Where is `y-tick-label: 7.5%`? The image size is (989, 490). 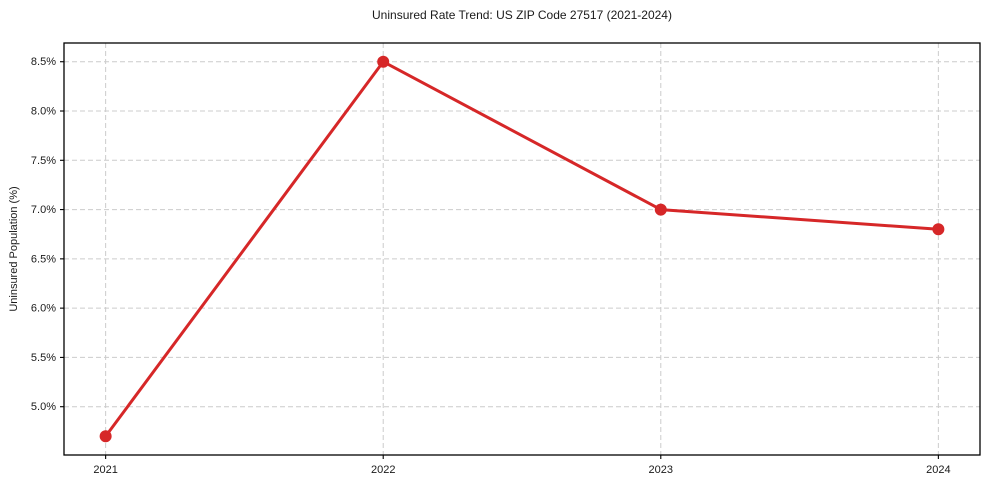
y-tick-label: 7.5% is located at coordinates (43, 161).